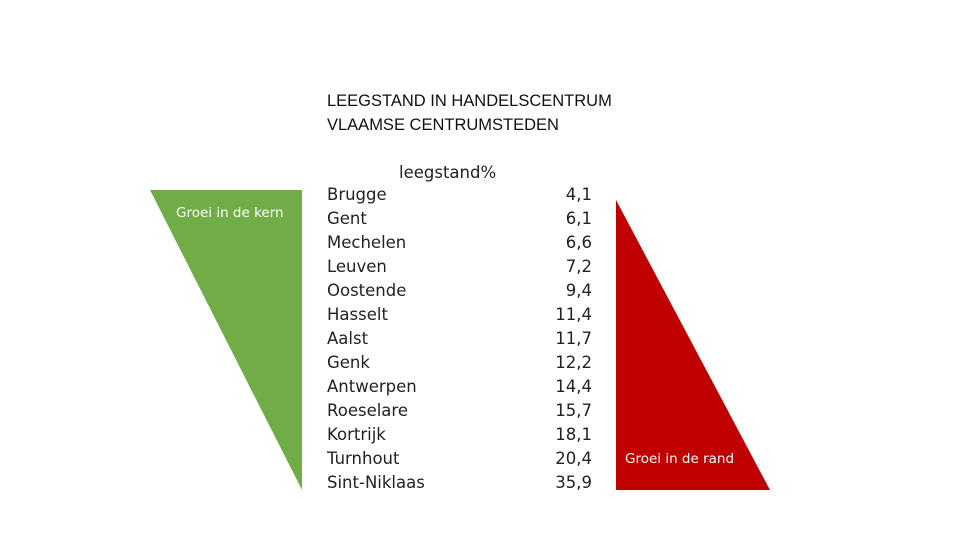 The width and height of the screenshot is (960, 540). What do you see at coordinates (469, 101) in the screenshot?
I see `title-line-1: LEEGSTAND IN HANDELSCENTRUM` at bounding box center [469, 101].